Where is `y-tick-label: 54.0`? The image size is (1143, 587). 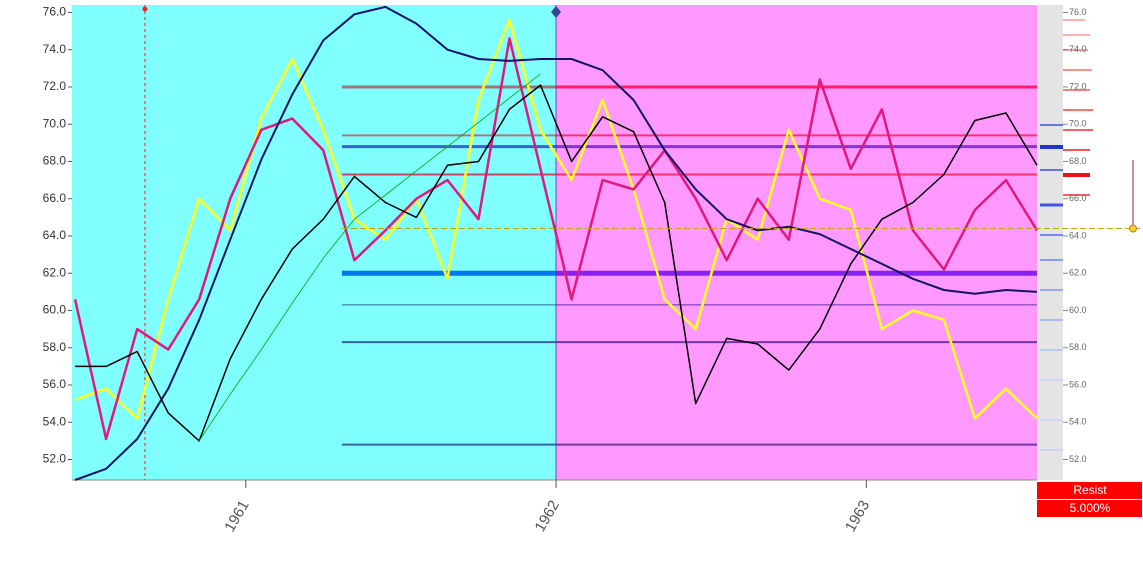
y-tick-label: 54.0 is located at coordinates (55, 421).